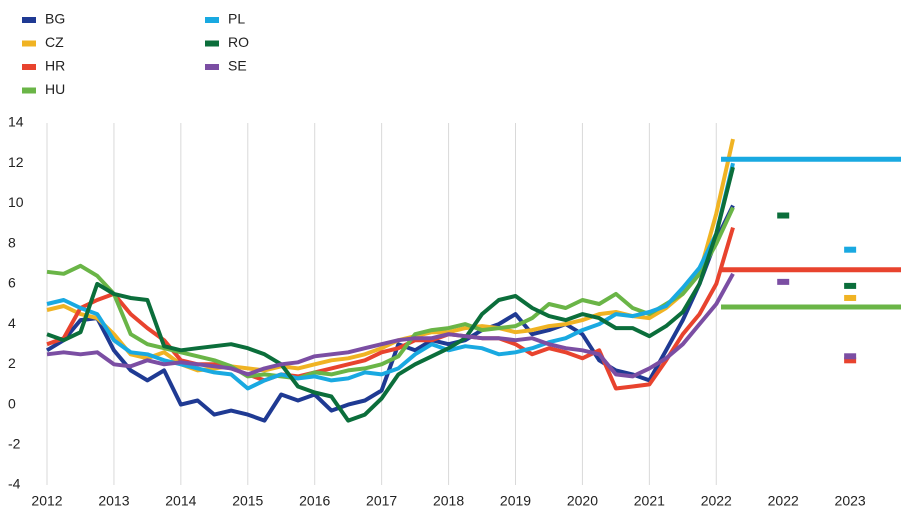  Describe the element at coordinates (649, 501) in the screenshot. I see `x-tick-label: 2021` at that location.